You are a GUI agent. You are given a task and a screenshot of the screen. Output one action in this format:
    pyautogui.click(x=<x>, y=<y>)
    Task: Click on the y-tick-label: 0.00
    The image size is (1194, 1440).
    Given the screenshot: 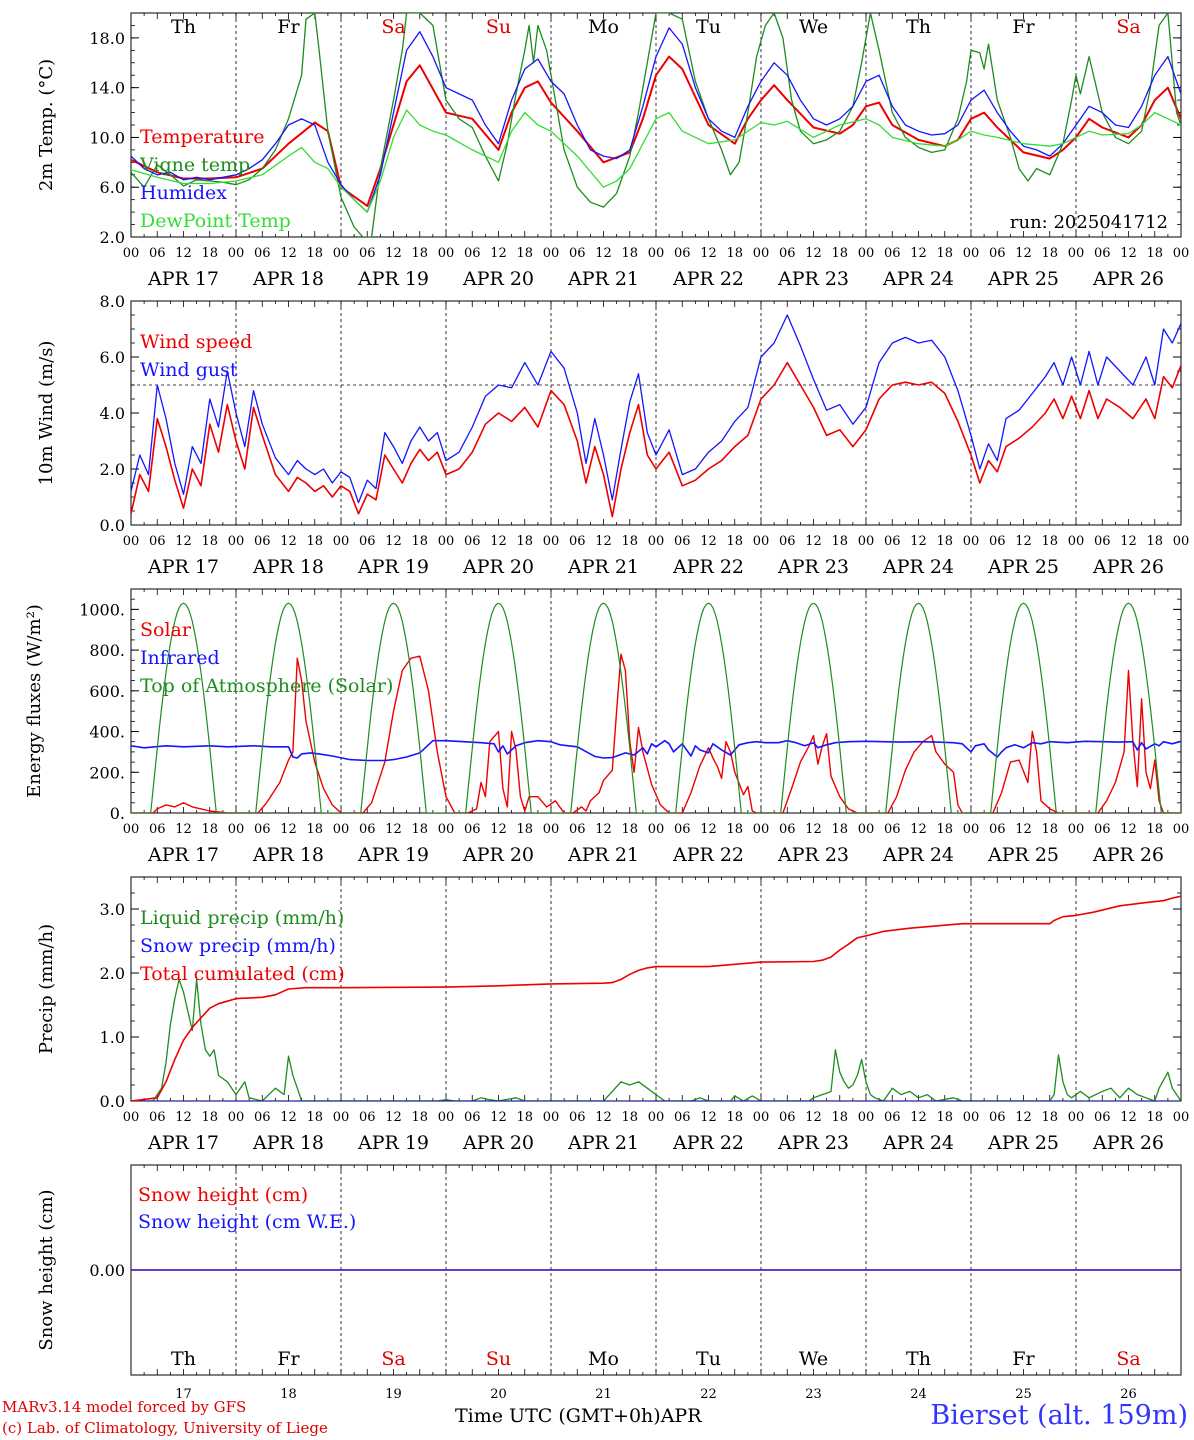 What is the action you would take?
    pyautogui.click(x=107, y=1270)
    